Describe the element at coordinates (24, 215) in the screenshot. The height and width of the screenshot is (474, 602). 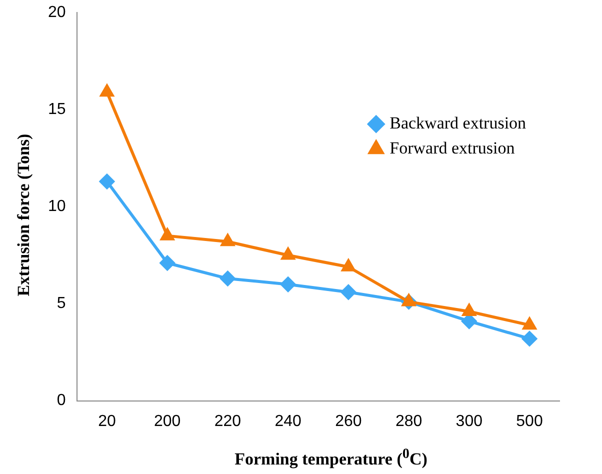
I see `y-axis-title: Extrusion force (Tons)` at that location.